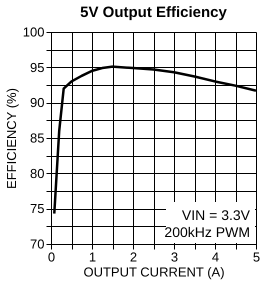 This screenshot has height=285, width=275. Describe the element at coordinates (52, 257) in the screenshot. I see `x-tick-label: 0` at that location.